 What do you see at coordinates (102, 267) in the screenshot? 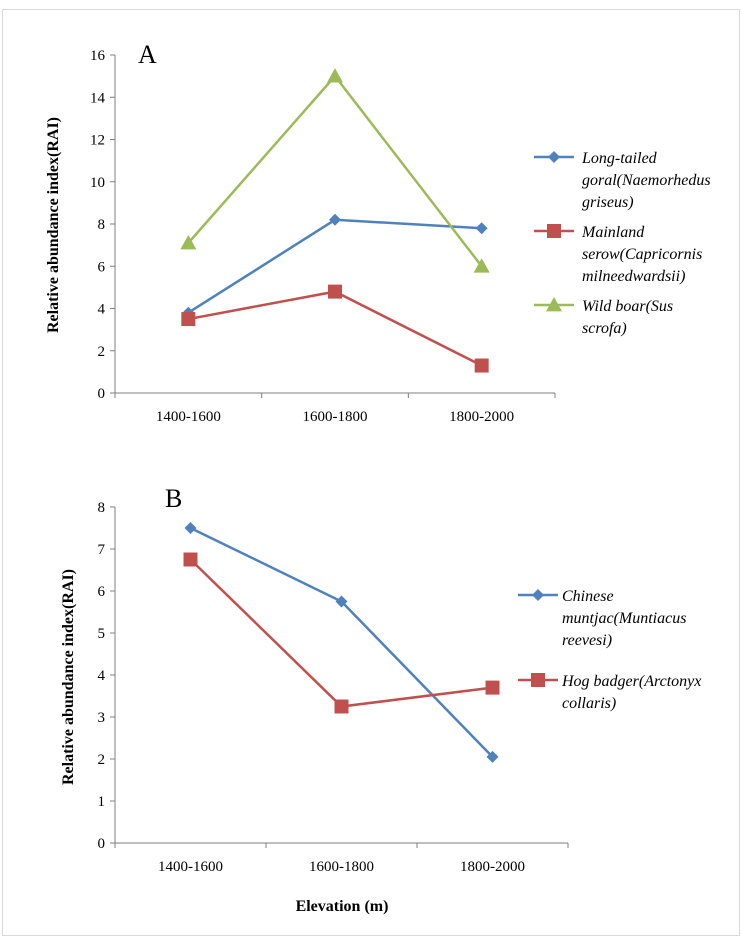
I see `y-tick-label-a: 6` at bounding box center [102, 267].